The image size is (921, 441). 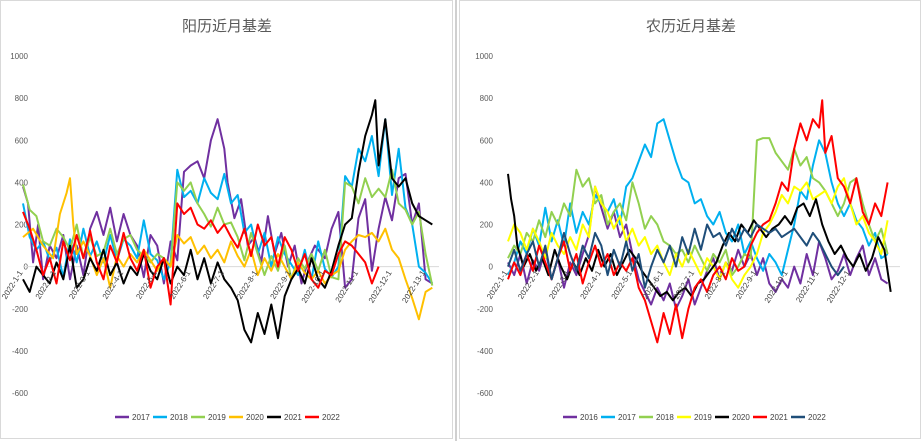 I want to click on chart-title: 阳历近月基差, so click(x=227, y=26).